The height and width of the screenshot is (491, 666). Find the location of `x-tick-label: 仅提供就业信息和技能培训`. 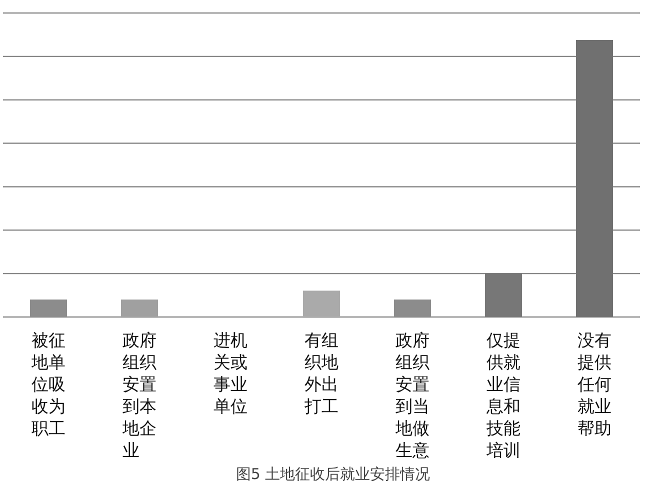

x-tick-label: 仅提供就业信息和技能培训 is located at coordinates (504, 396).